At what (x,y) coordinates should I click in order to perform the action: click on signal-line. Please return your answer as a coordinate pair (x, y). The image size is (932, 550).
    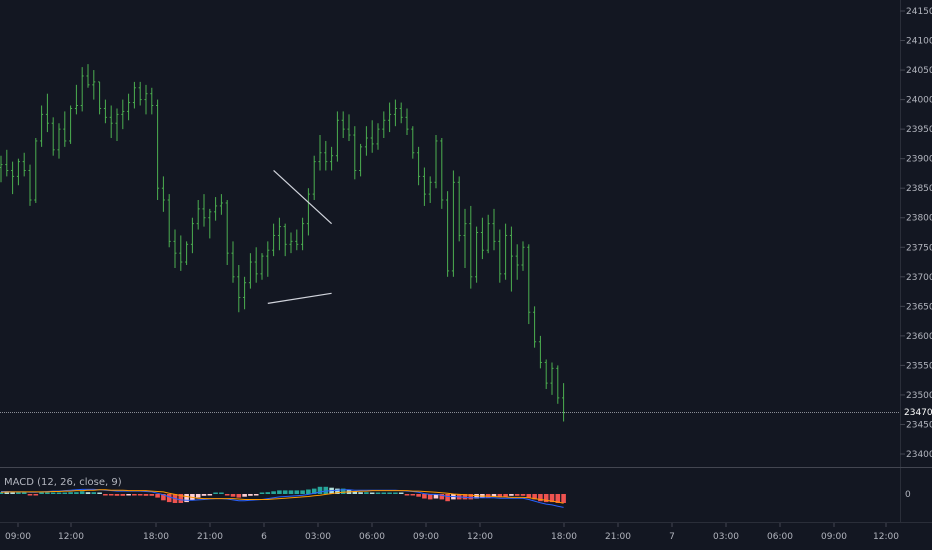
    Looking at the image, I should click on (282, 496).